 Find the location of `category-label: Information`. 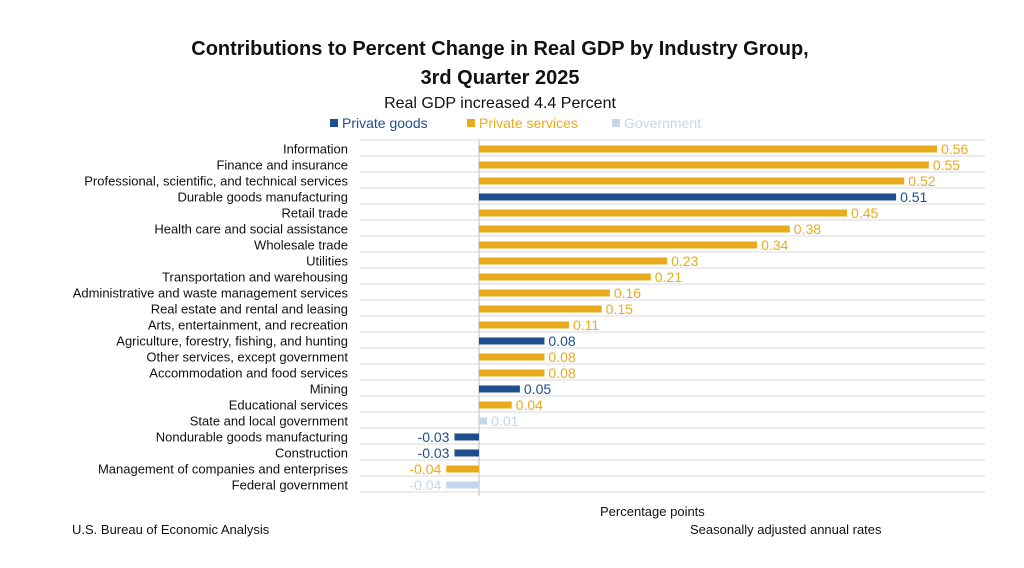

category-label: Information is located at coordinates (315, 149).